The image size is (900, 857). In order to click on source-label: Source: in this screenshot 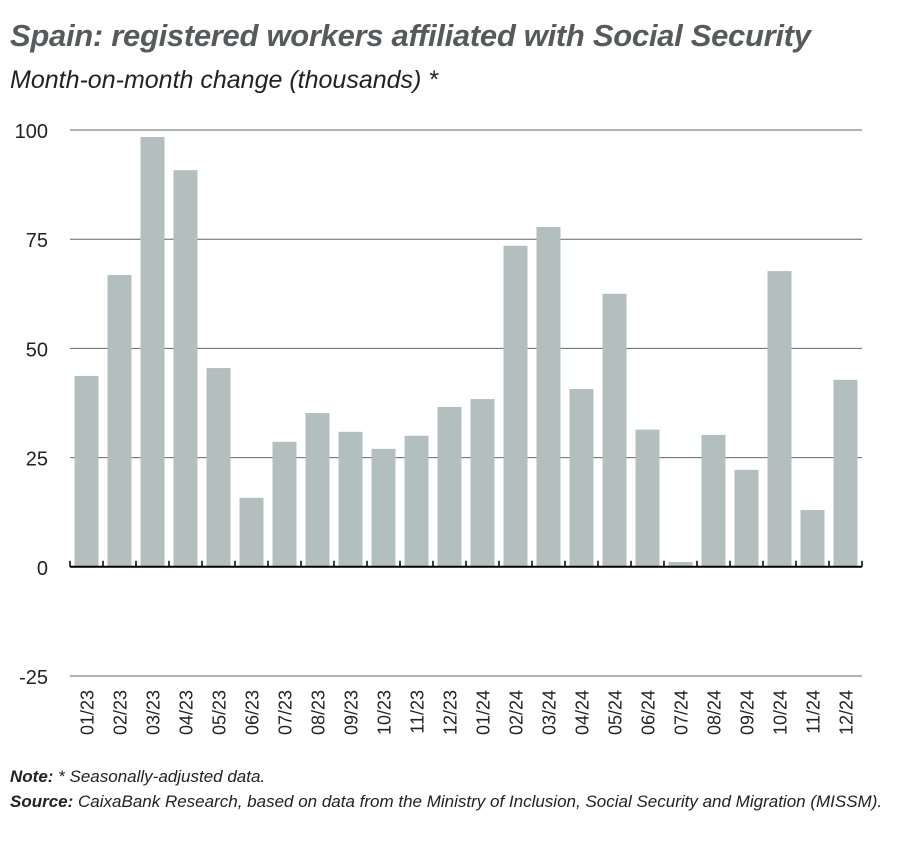, I will do `click(42, 801)`.